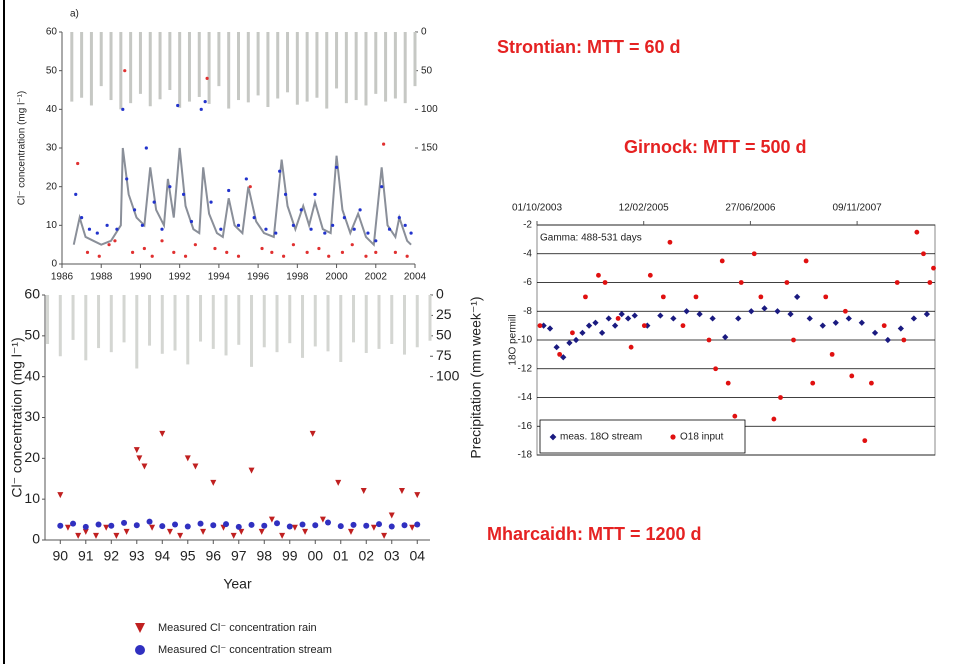 This screenshot has height=664, width=954. What do you see at coordinates (213, 555) in the screenshot?
I see `x-tick-label: 96` at bounding box center [213, 555].